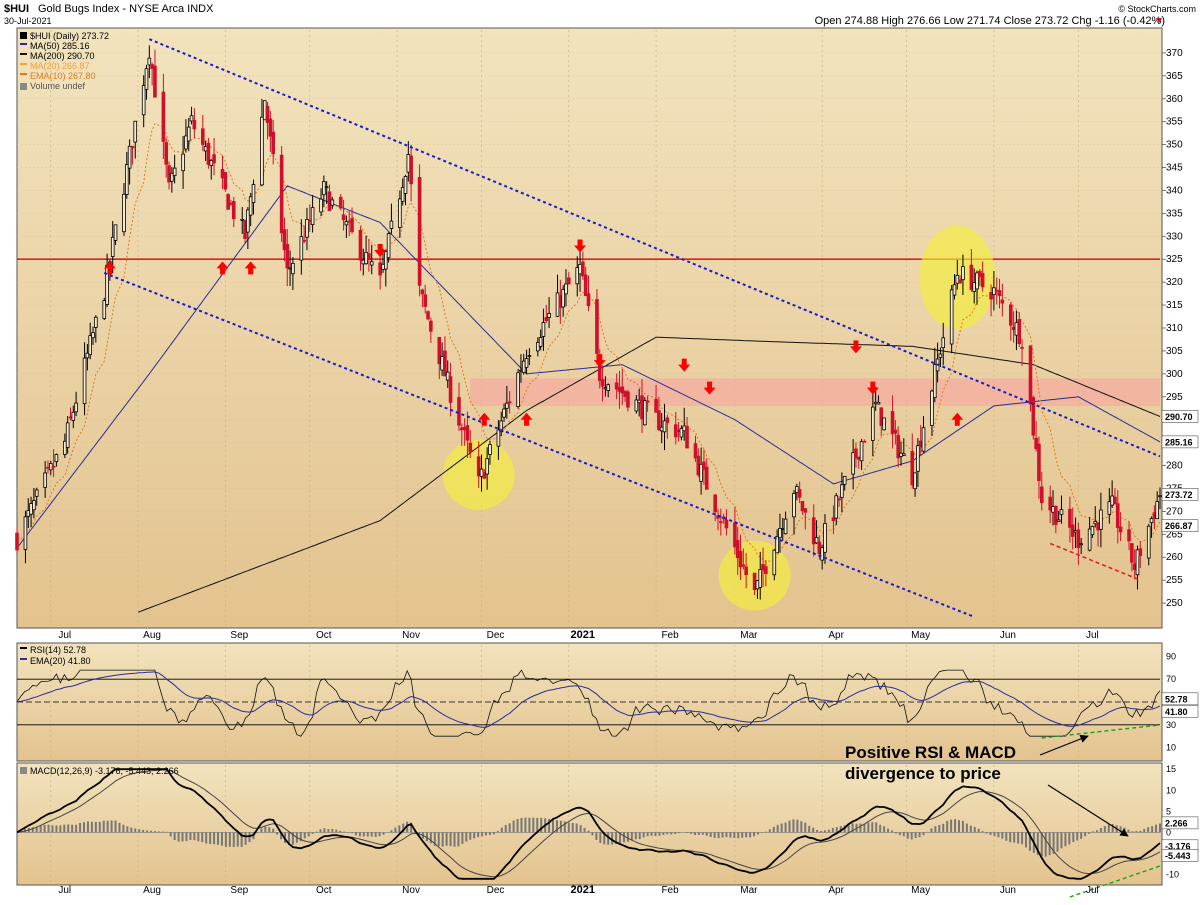 The image size is (1200, 905). I want to click on macd-signal-value-tag: -5.443, so click(1178, 856).